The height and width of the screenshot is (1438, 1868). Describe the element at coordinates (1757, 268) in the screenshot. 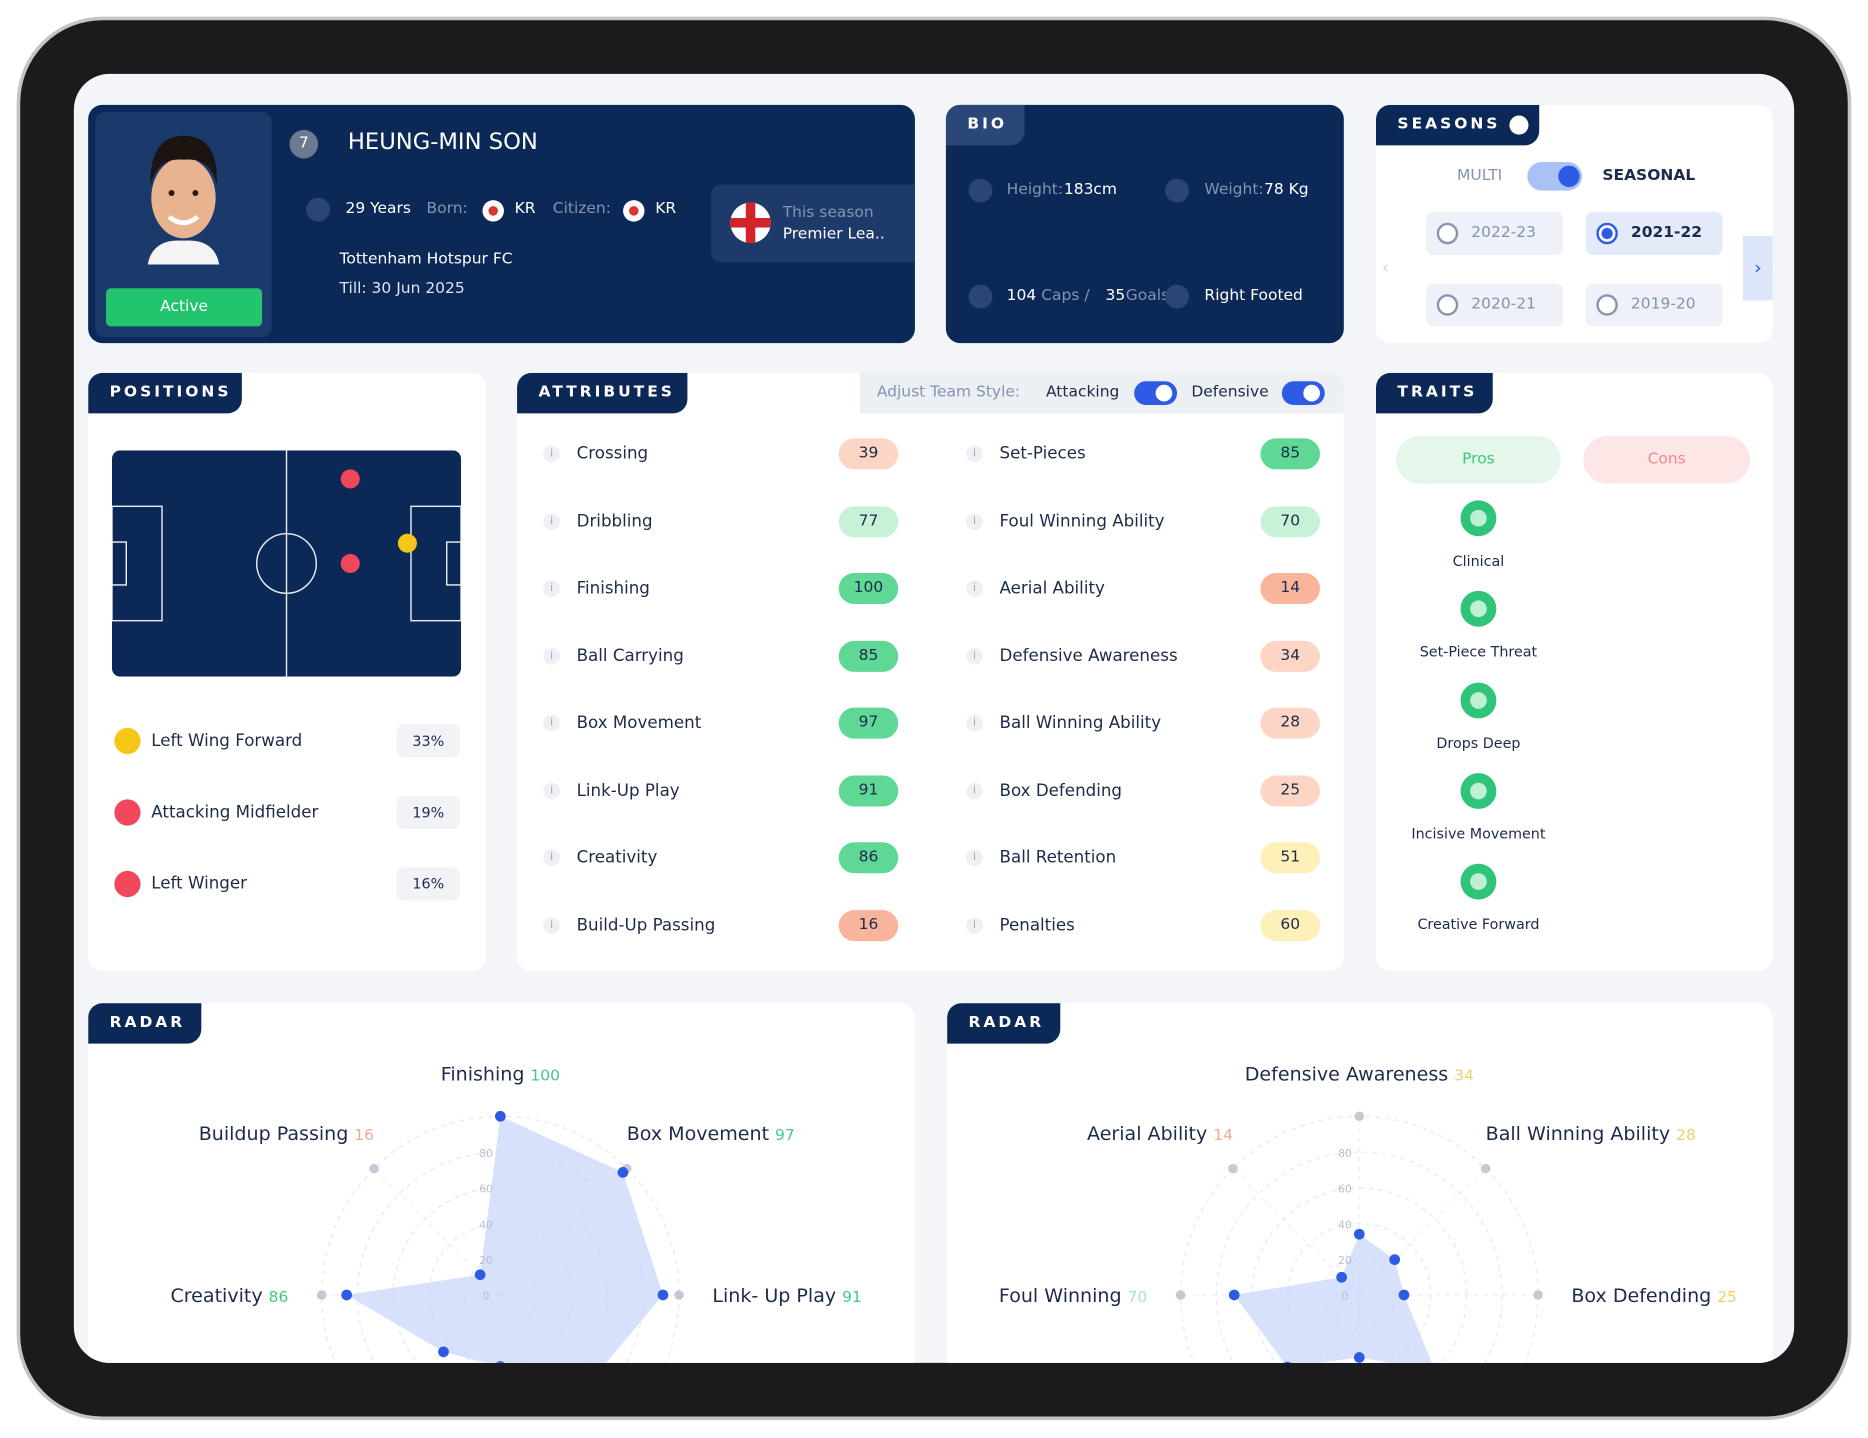

I see `next-arrow: ›` at that location.